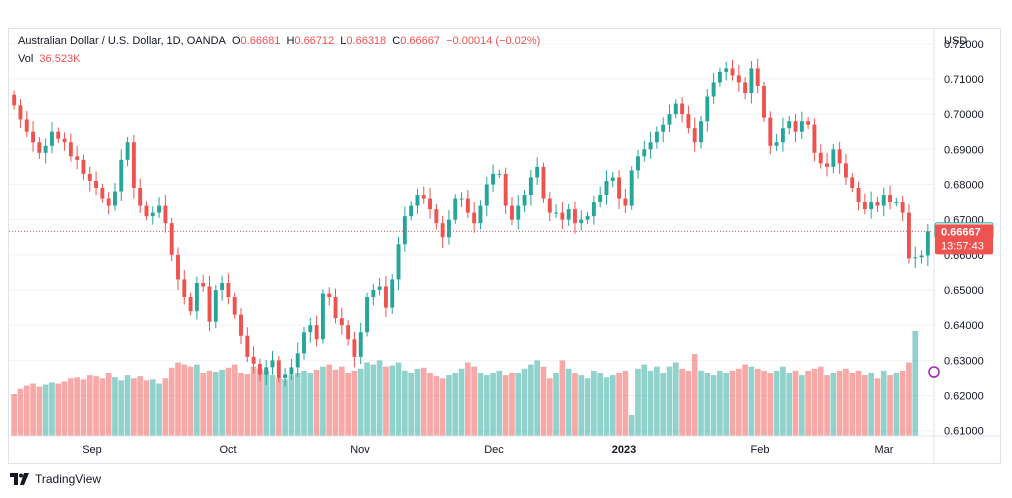 The image size is (1012, 498). I want to click on price-tick-label: 0.69000, so click(964, 150).